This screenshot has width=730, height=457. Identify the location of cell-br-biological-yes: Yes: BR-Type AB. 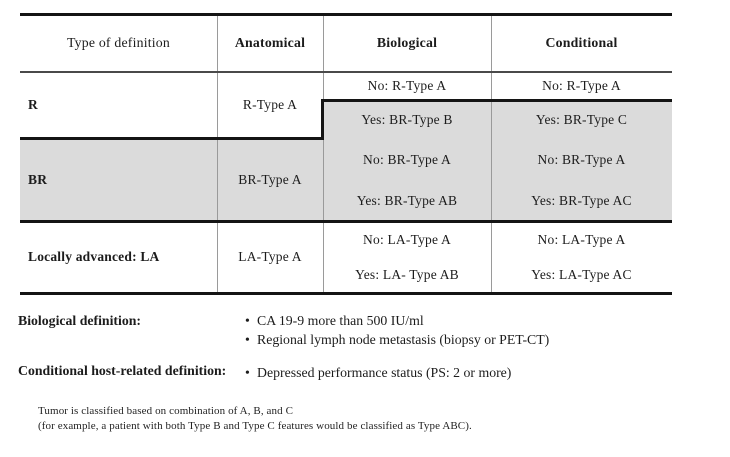
(407, 200).